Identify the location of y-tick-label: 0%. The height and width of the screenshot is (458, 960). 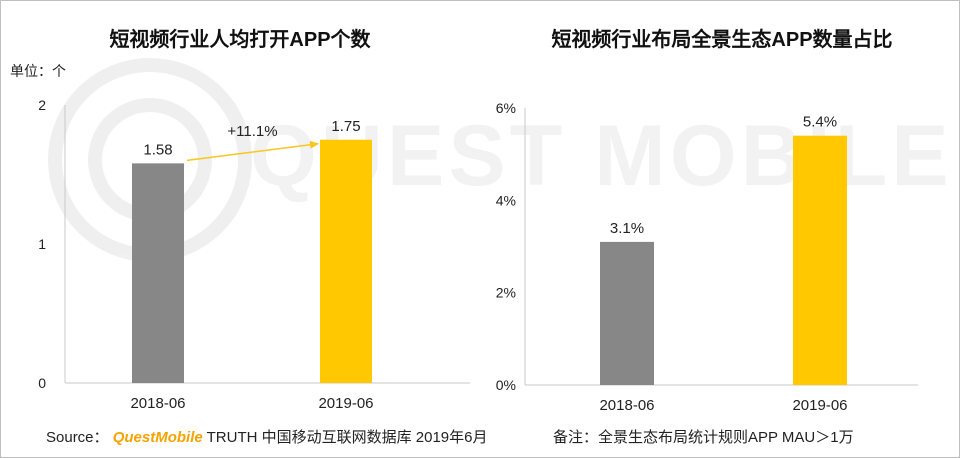
(506, 385).